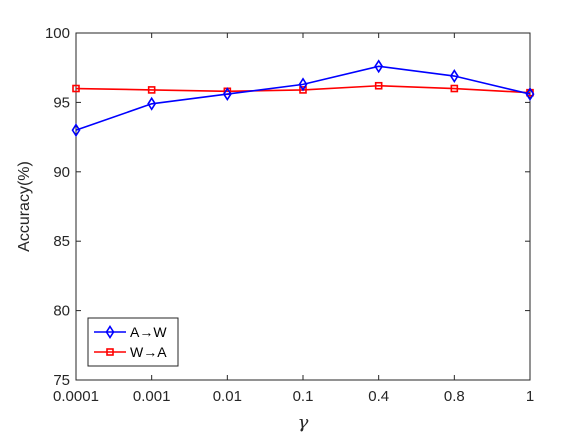 This screenshot has width=585, height=437. Describe the element at coordinates (227, 396) in the screenshot. I see `x-tick-label: 0.01` at that location.